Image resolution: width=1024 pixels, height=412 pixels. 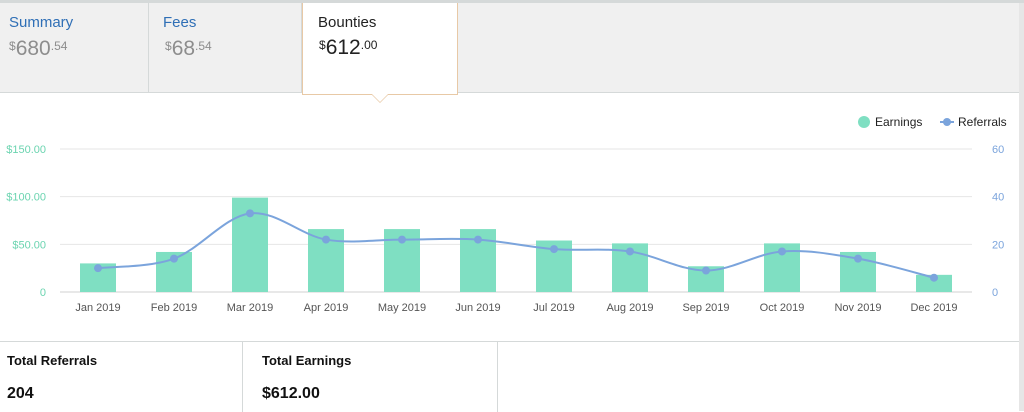 What do you see at coordinates (629, 308) in the screenshot?
I see `x-tick-label: Aug 2019` at bounding box center [629, 308].